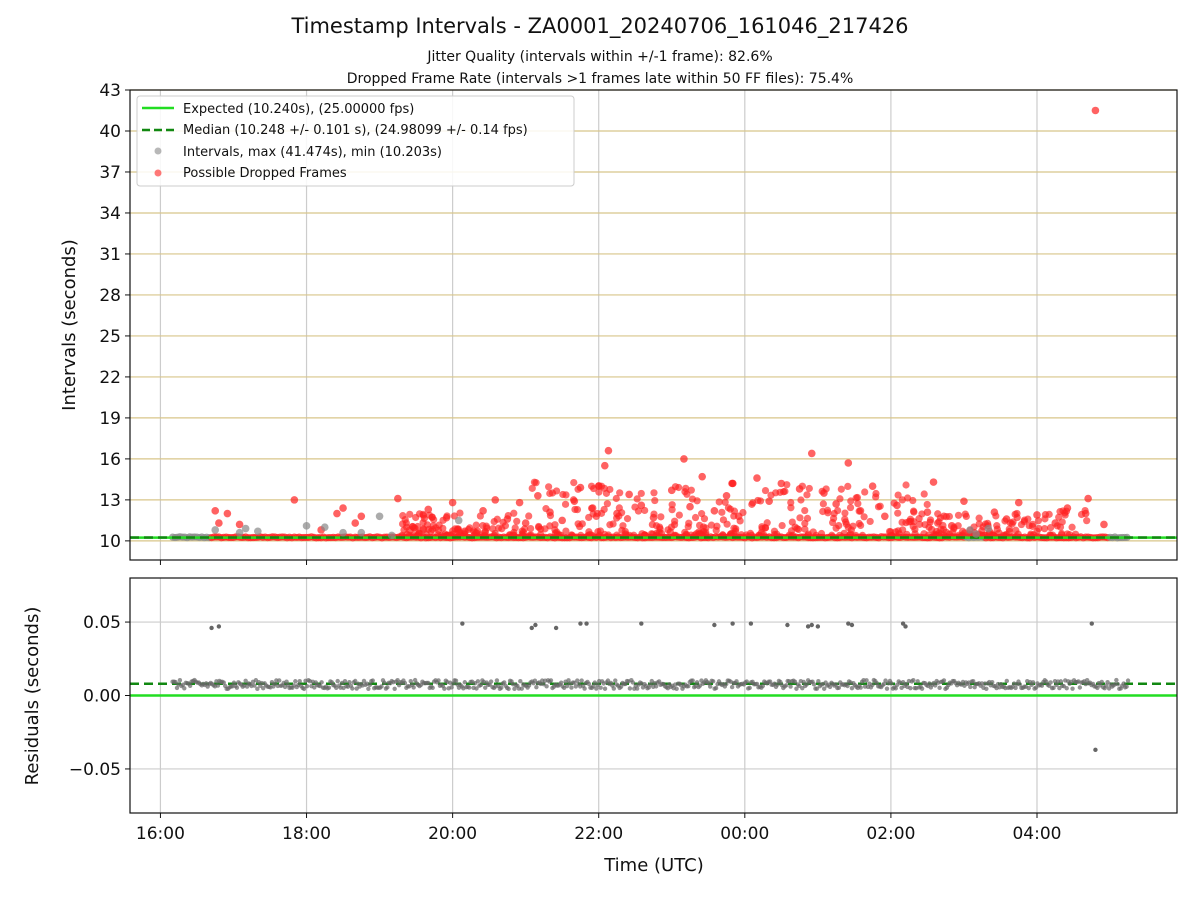 This screenshot has width=1200, height=900. What do you see at coordinates (69, 325) in the screenshot?
I see `top-y-axis-label: Intervals (seconds)` at bounding box center [69, 325].